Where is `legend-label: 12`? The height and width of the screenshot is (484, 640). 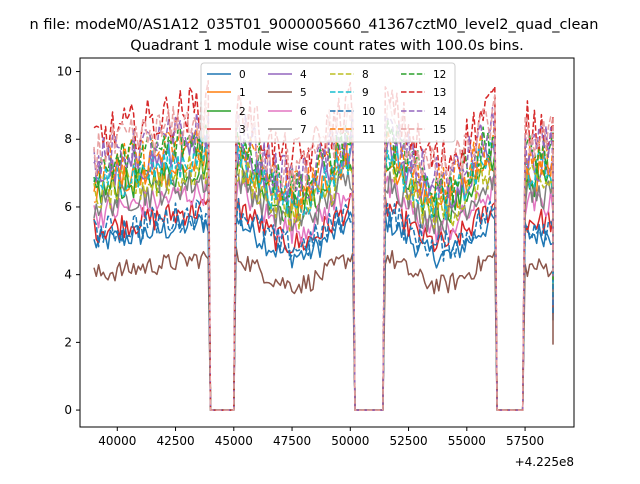 legend-label: 12 is located at coordinates (439, 75).